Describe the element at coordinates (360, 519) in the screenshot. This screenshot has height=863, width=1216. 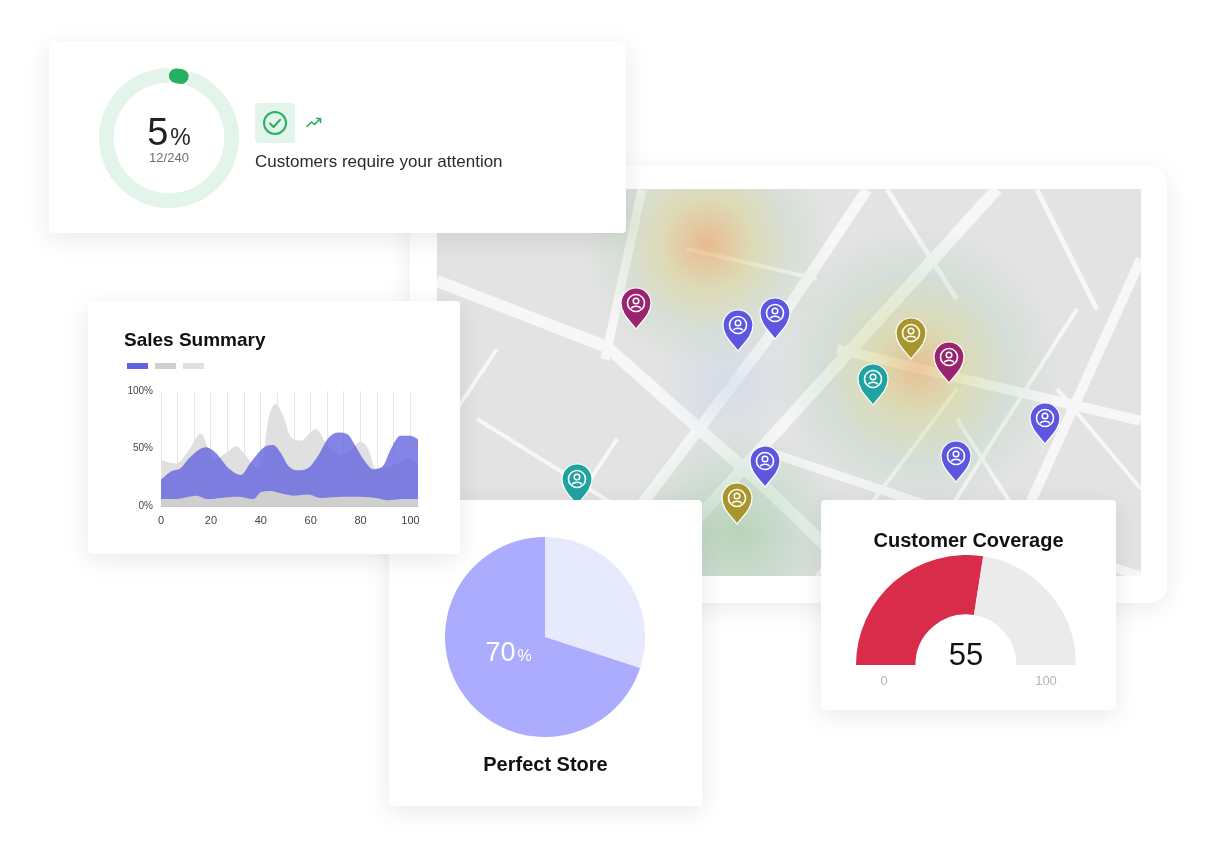
I see `x-tick-label: 80` at that location.